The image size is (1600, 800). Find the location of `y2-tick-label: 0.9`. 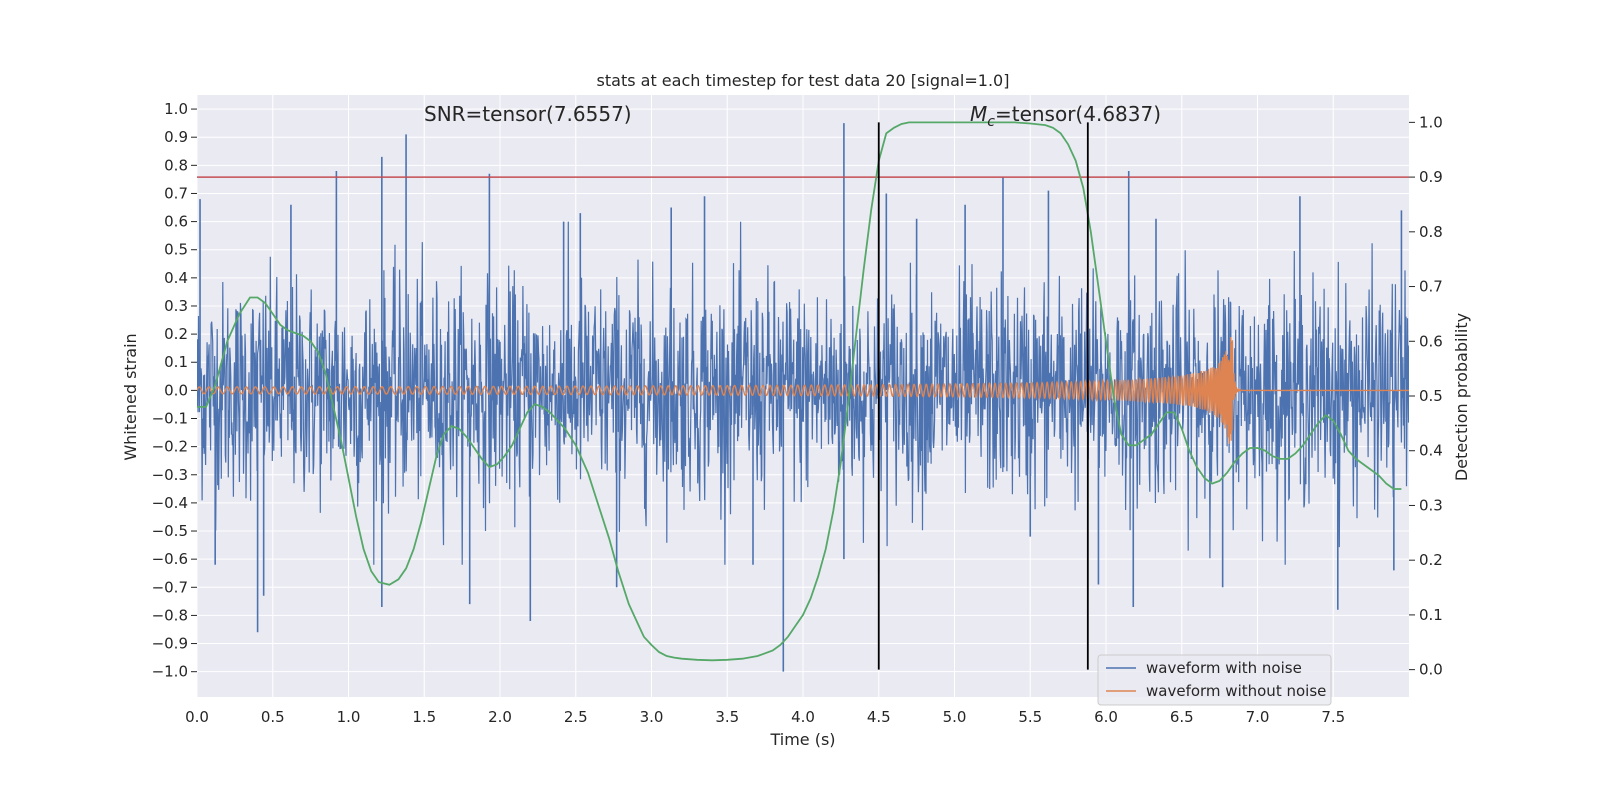

y2-tick-label: 0.9 is located at coordinates (1431, 177).